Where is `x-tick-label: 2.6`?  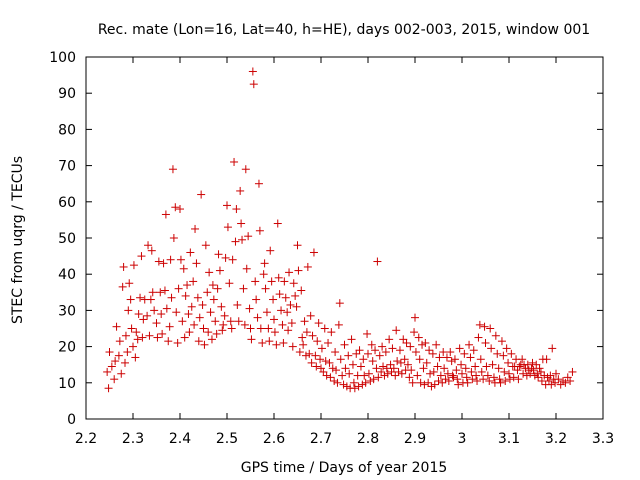 x-tick-label: 2.6 is located at coordinates (274, 439).